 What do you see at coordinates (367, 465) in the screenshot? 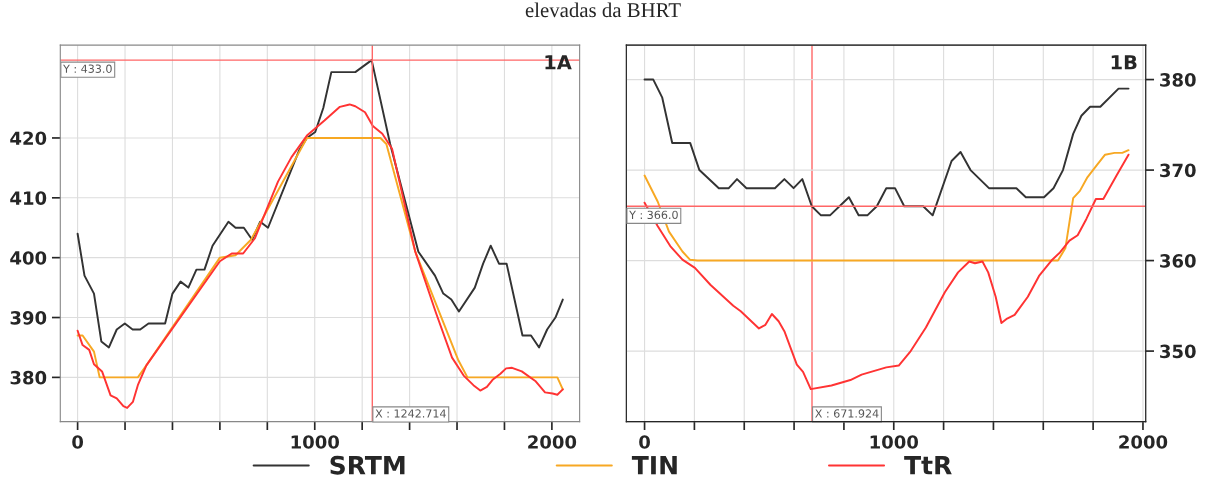
I see `legend-label: SRTM` at bounding box center [367, 465].